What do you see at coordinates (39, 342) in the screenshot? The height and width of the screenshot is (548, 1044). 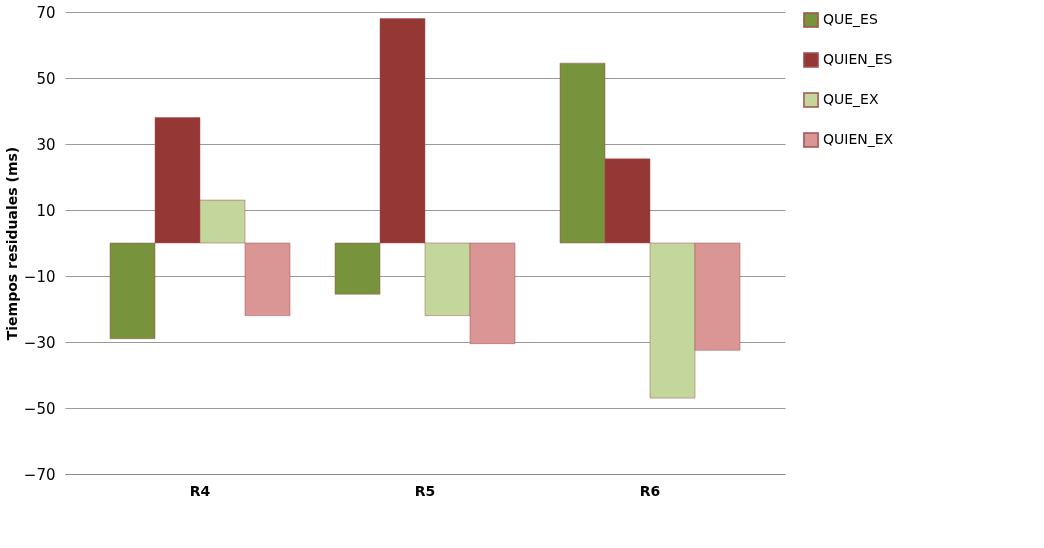 I see `y-tick-label: −30` at bounding box center [39, 342].